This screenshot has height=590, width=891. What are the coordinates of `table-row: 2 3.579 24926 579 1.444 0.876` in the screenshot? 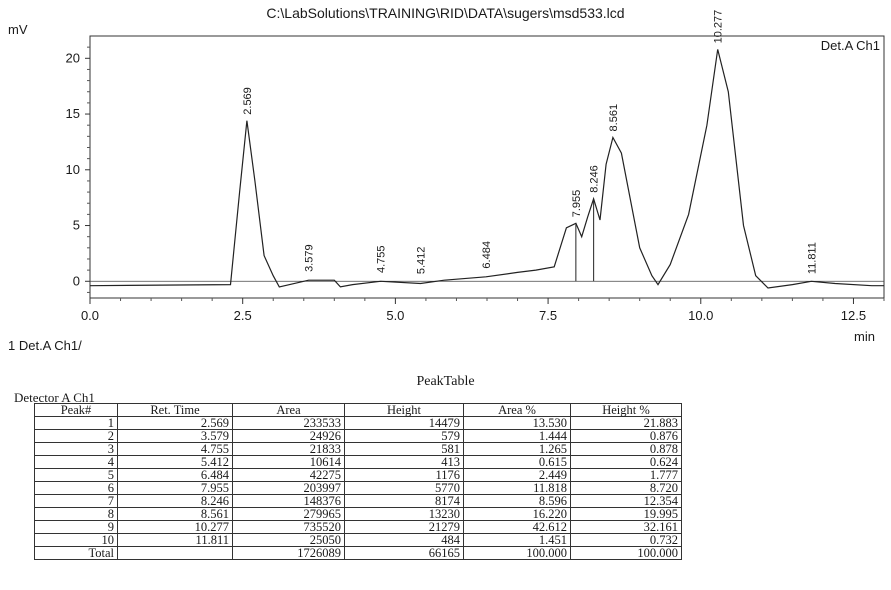 It's located at (358, 436).